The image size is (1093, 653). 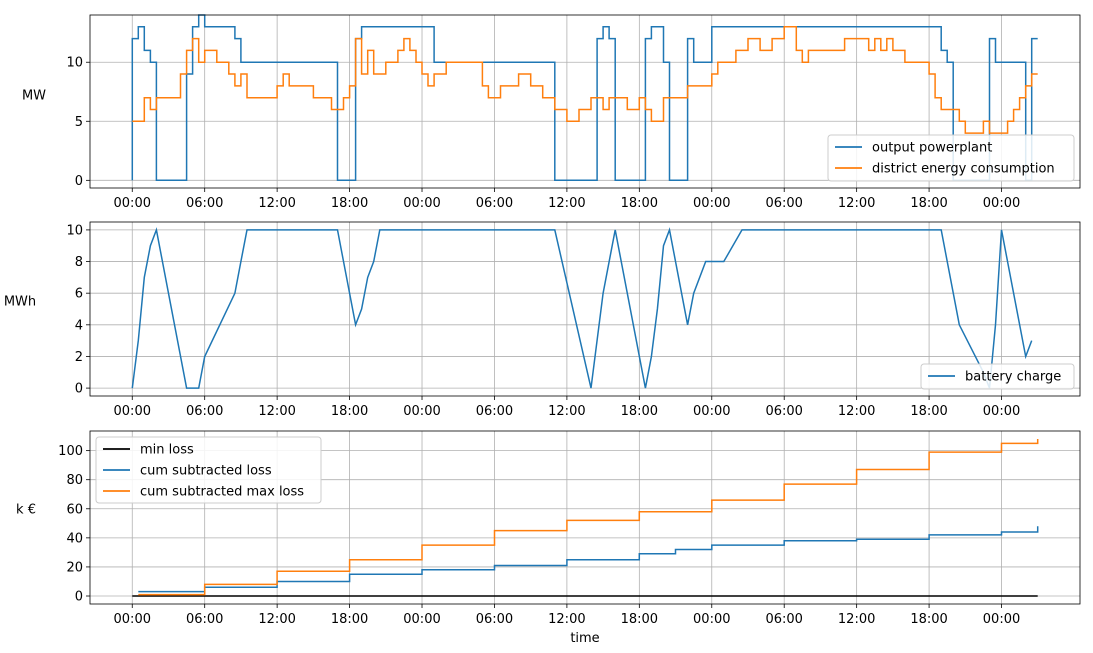 I want to click on y-tick-label: 20, so click(x=74, y=567).